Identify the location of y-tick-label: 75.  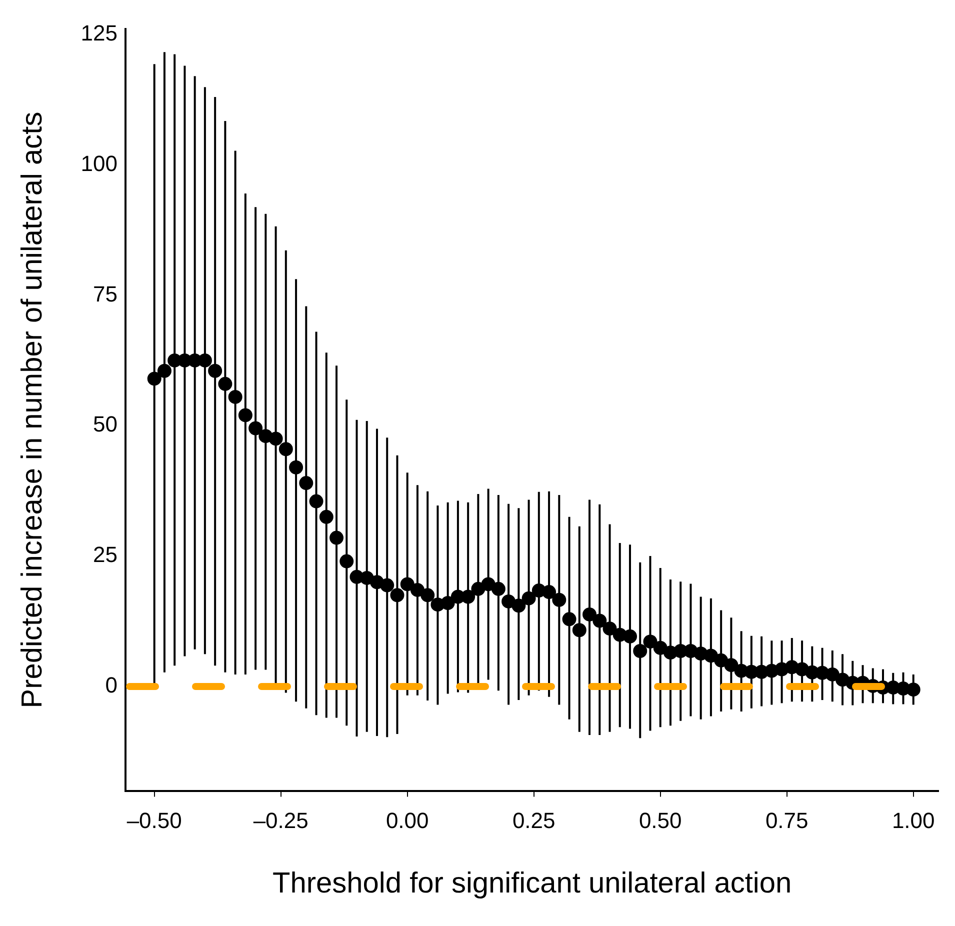
(105, 293).